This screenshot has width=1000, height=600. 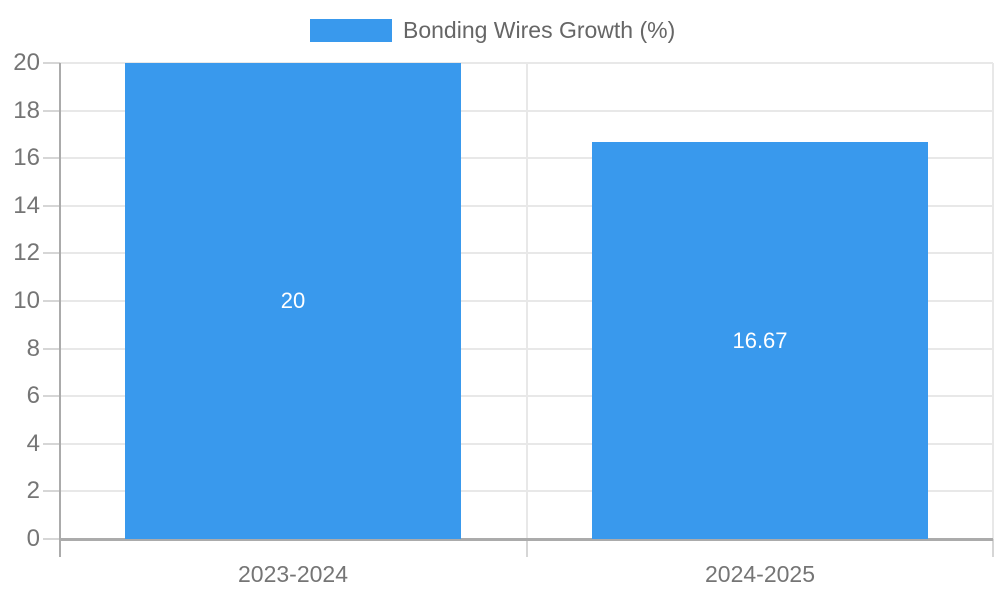 I want to click on y-tick-label: 6, so click(x=33, y=395).